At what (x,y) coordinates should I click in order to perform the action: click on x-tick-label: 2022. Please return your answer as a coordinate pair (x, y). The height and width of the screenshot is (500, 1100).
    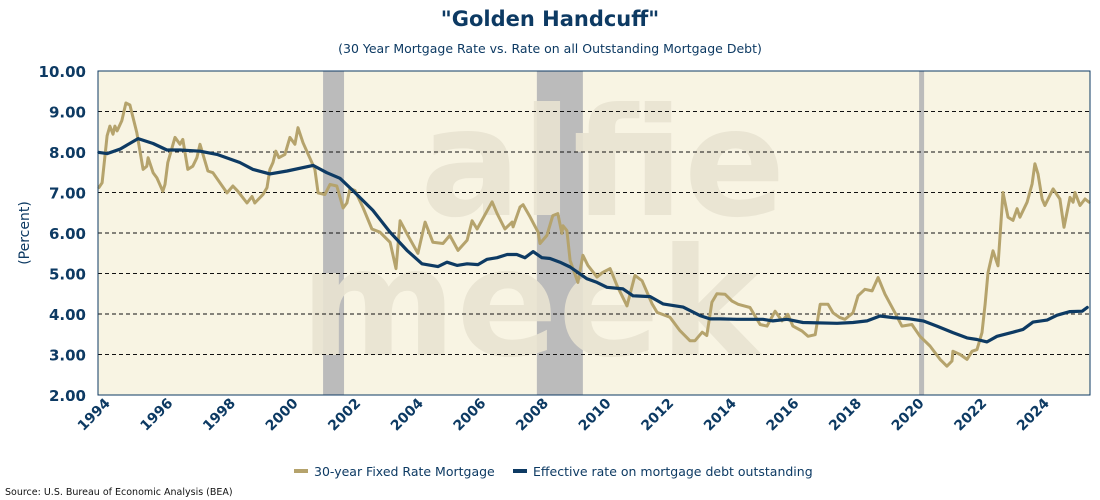
    Looking at the image, I should click on (970, 415).